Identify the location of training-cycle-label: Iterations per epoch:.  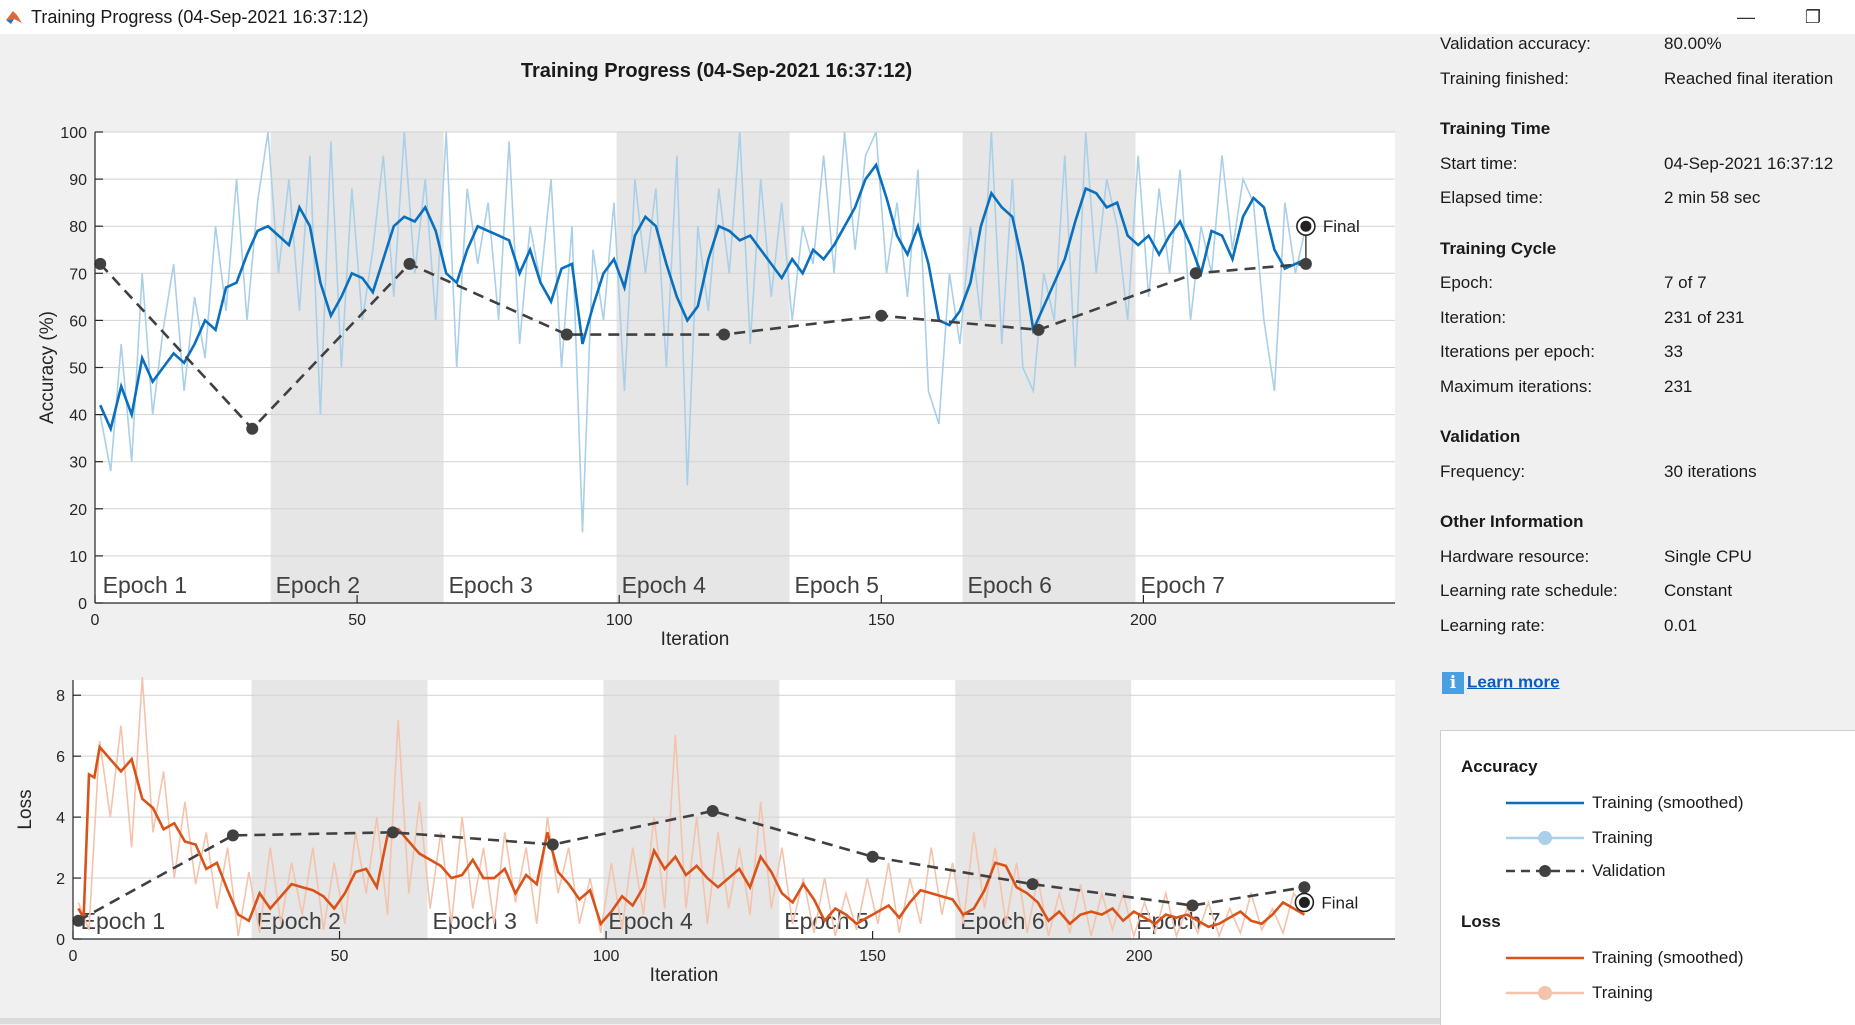
(1517, 351).